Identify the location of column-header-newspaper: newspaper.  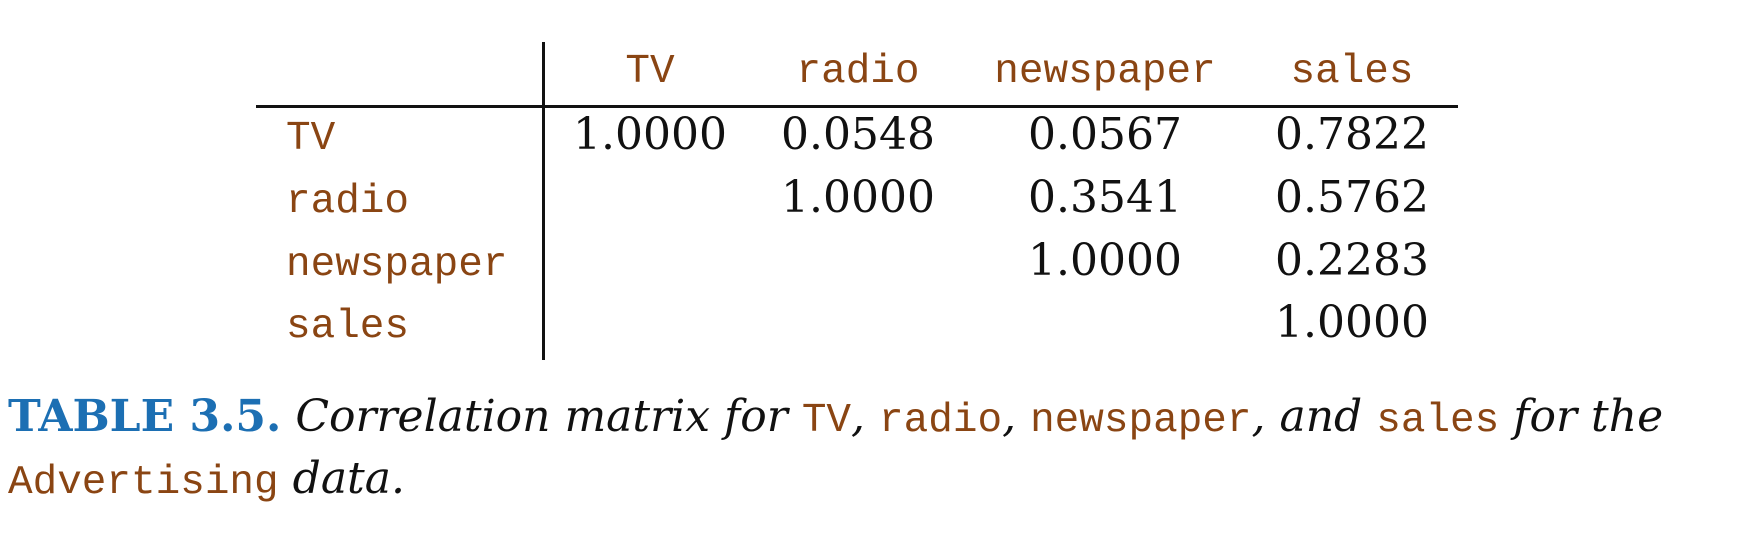
(1105, 72).